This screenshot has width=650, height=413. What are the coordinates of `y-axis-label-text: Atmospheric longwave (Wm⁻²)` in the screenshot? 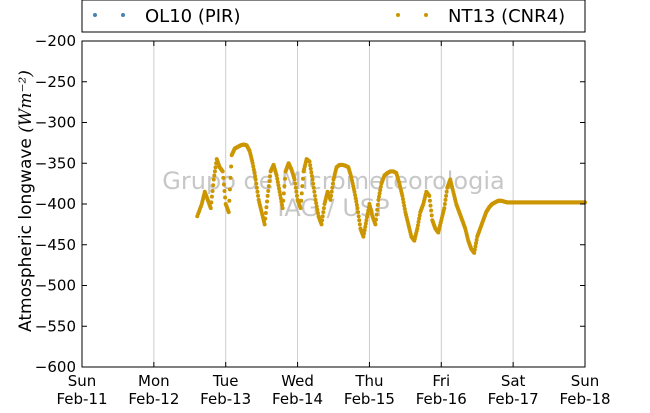 It's located at (26, 201).